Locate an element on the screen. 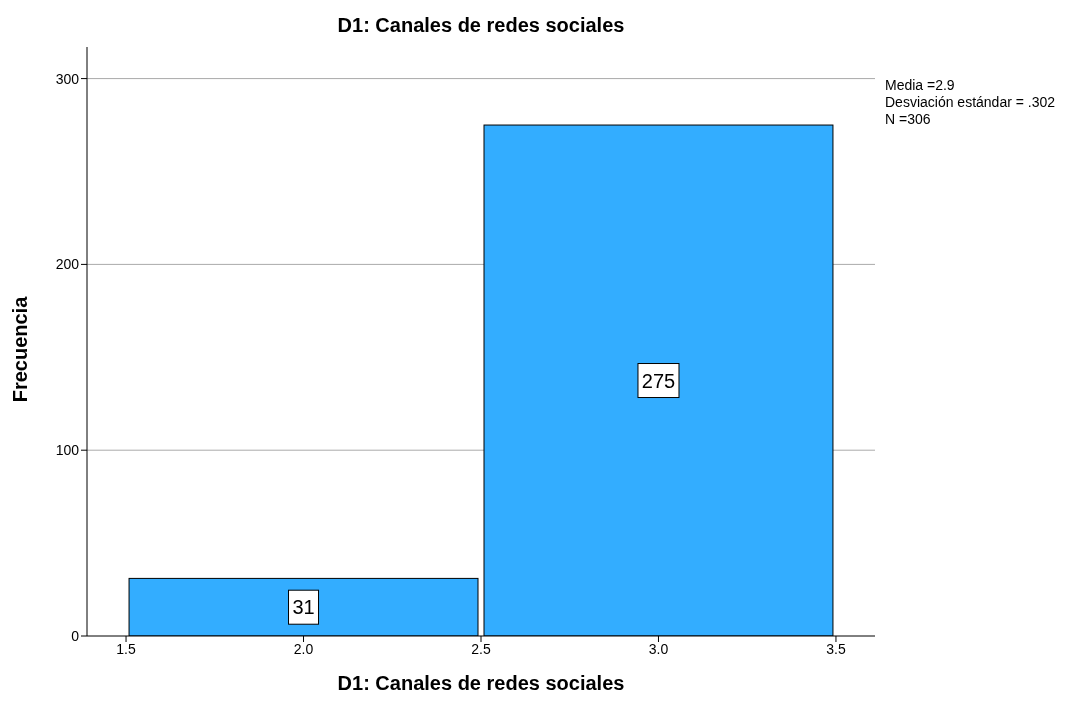 The height and width of the screenshot is (702, 1072). x-tick-label: 2.0 is located at coordinates (303, 648).